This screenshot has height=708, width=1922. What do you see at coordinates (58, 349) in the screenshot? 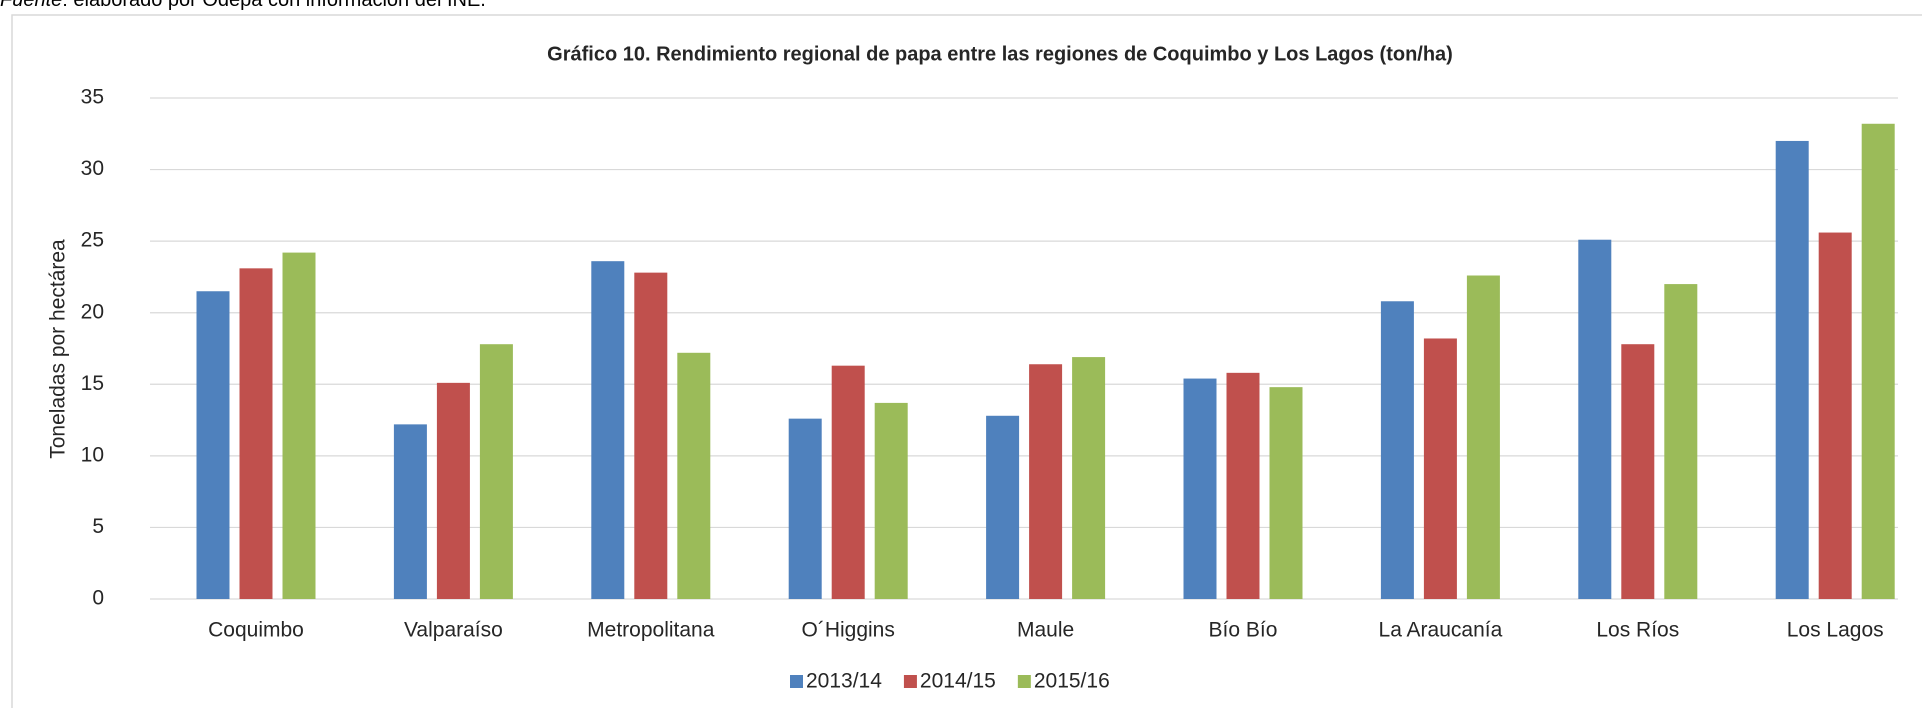
I see `y-axis-label: Toneladas por hectárea` at bounding box center [58, 349].